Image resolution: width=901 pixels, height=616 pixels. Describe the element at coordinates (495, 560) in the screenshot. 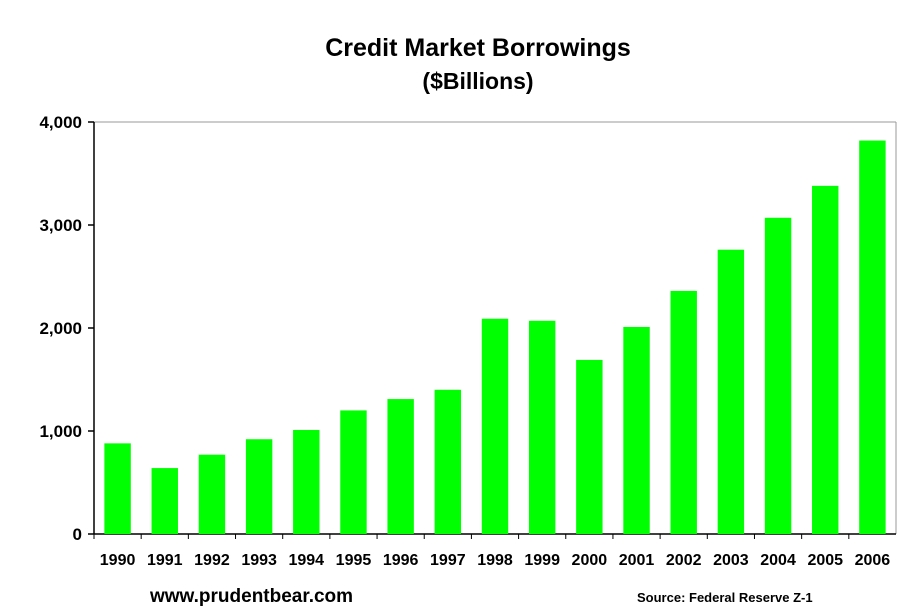

I see `x-tick-label: 1998` at that location.